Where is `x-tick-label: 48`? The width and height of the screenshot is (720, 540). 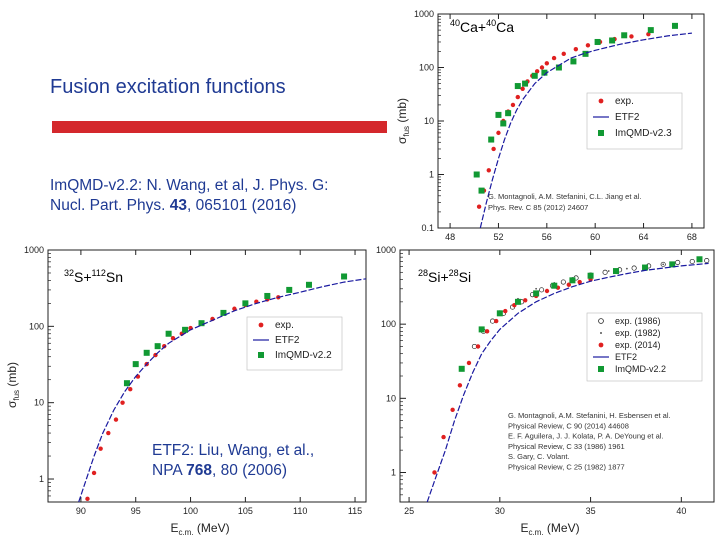 x-tick-label: 48 is located at coordinates (450, 237).